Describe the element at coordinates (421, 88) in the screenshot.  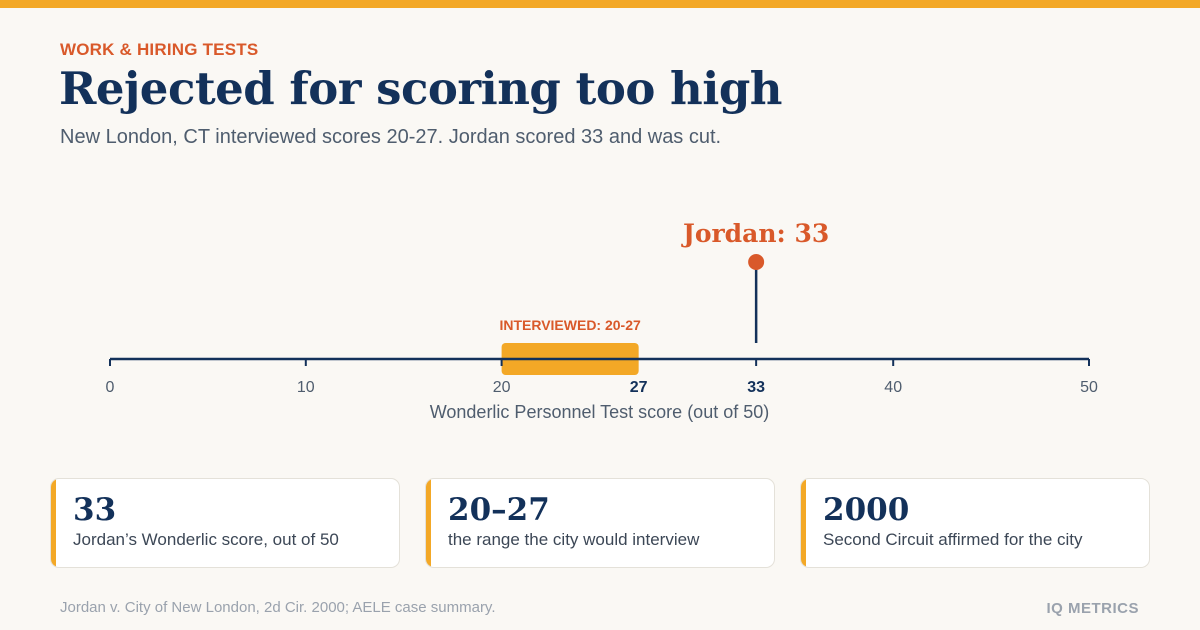
I see `page-title: Rejected for scoring too high` at that location.